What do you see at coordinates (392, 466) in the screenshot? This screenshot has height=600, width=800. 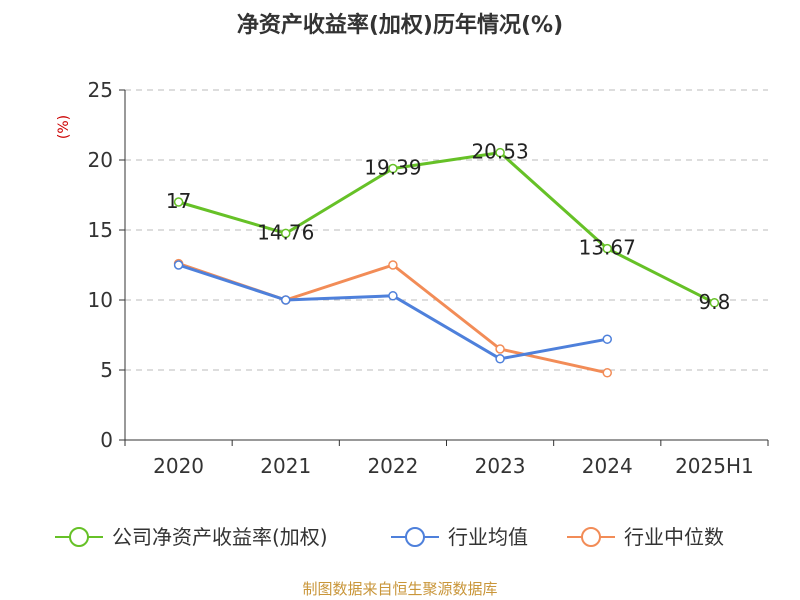 I see `x-tick-label-2022: 2022` at bounding box center [392, 466].